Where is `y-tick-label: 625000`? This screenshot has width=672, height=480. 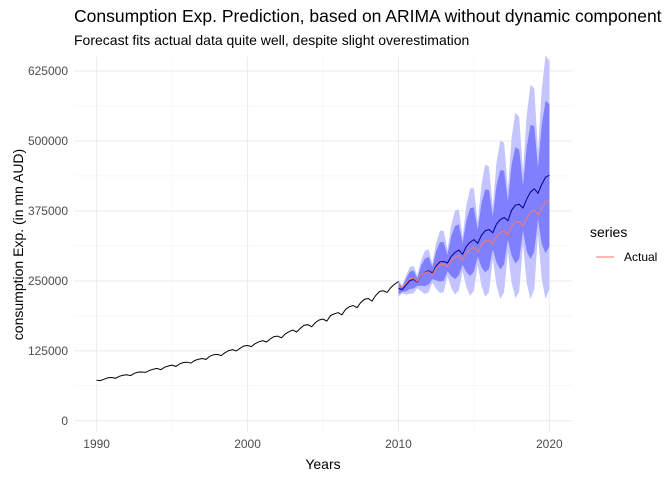 y-tick-label: 625000 is located at coordinates (48, 71).